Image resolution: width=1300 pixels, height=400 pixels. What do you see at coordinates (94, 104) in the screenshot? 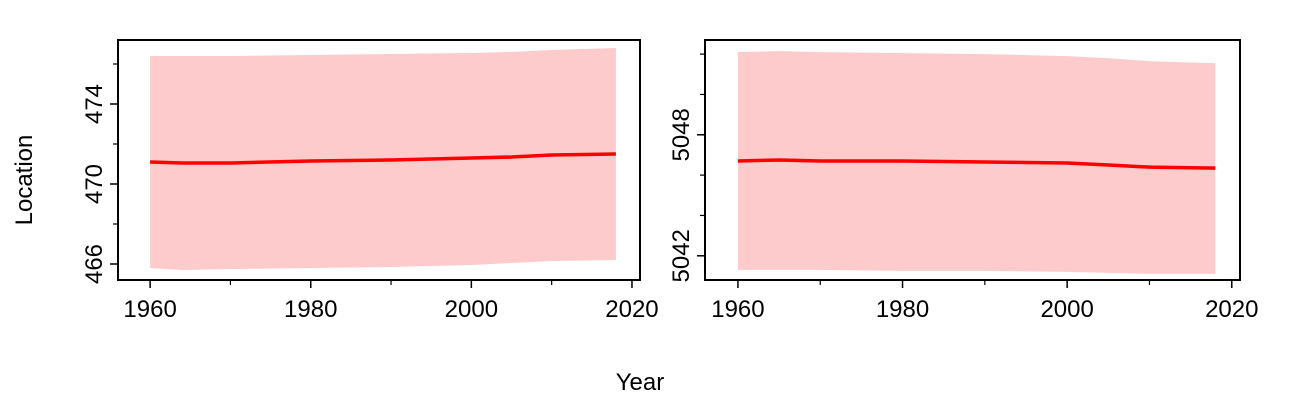
I see `y-tick-label: 474` at bounding box center [94, 104].